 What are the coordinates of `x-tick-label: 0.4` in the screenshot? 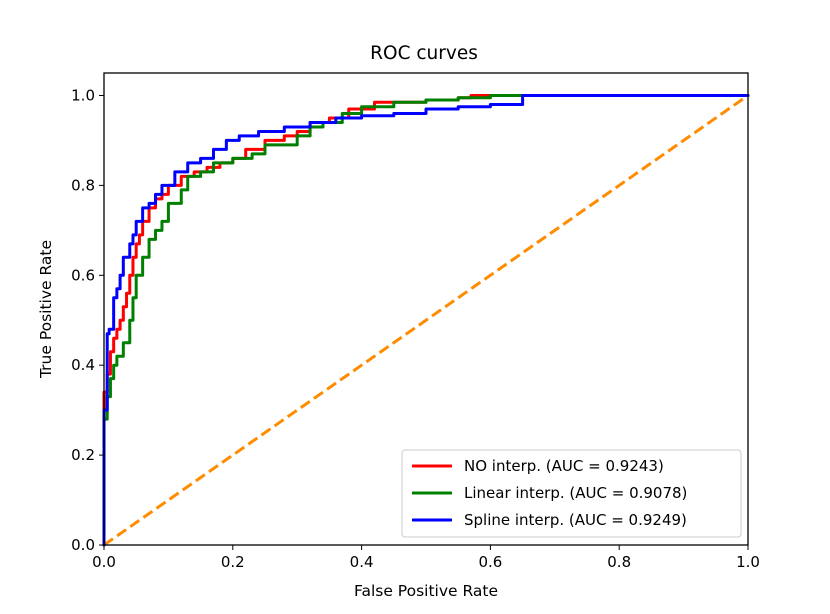 It's located at (362, 562).